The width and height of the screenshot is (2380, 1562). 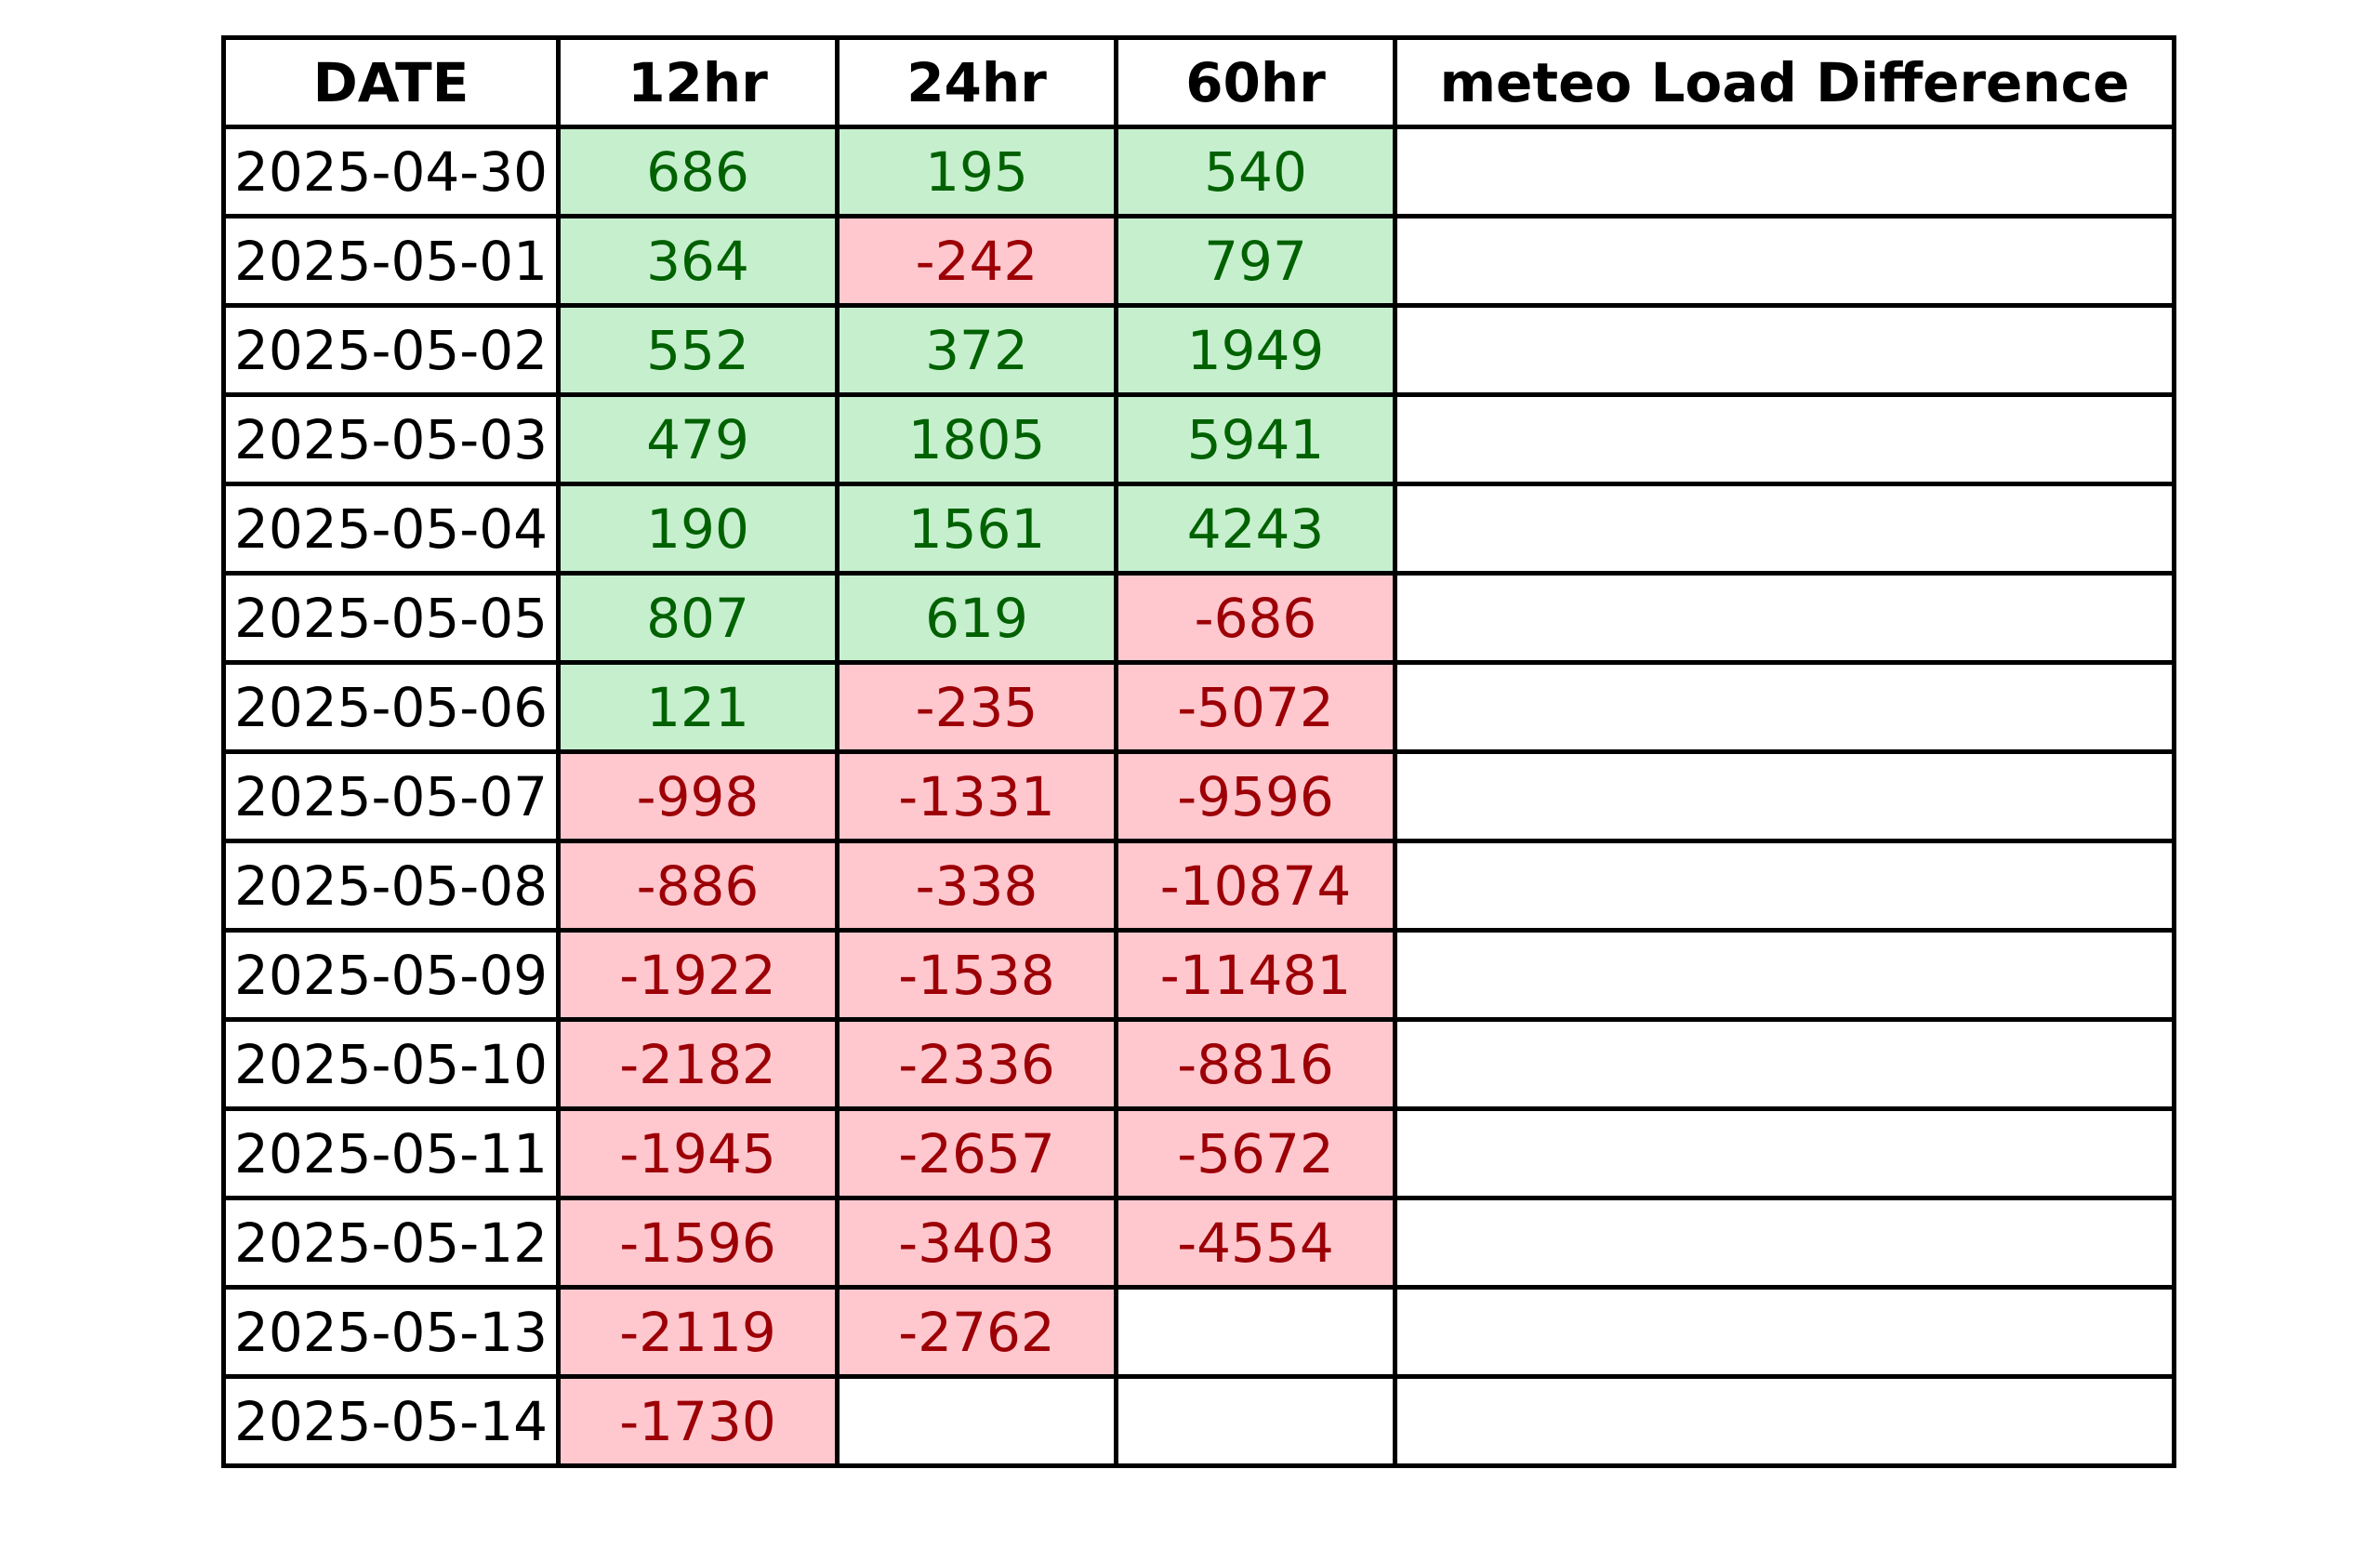 I want to click on 24hr-value-cell, so click(x=976, y=1421).